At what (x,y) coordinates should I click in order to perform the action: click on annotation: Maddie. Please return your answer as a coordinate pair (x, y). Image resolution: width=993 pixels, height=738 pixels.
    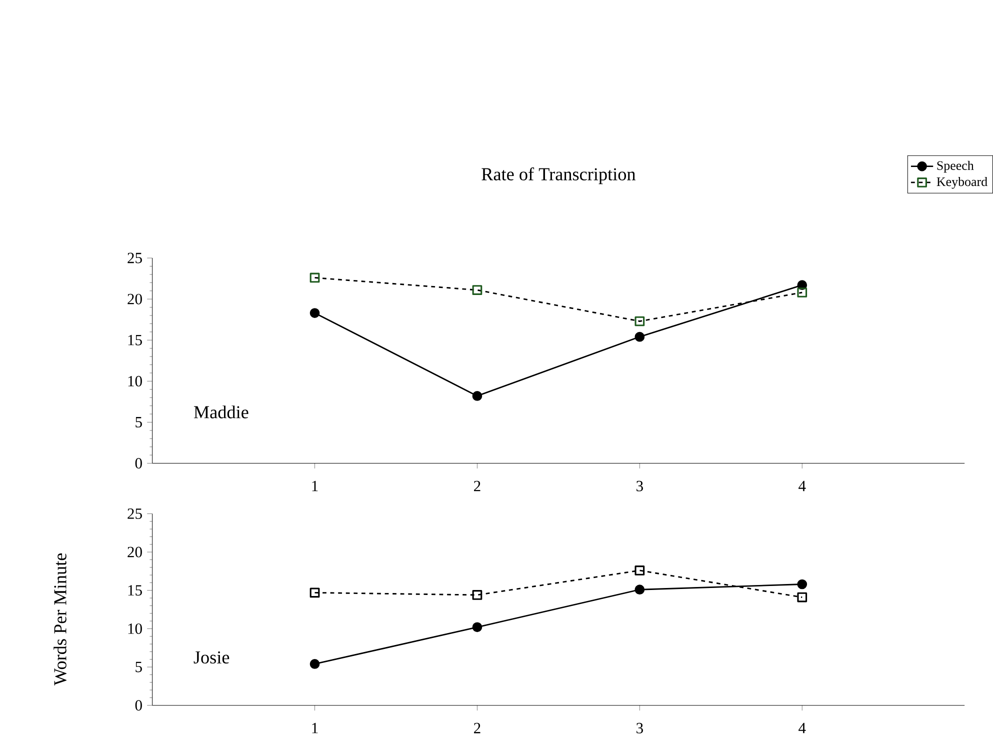
    Looking at the image, I should click on (221, 412).